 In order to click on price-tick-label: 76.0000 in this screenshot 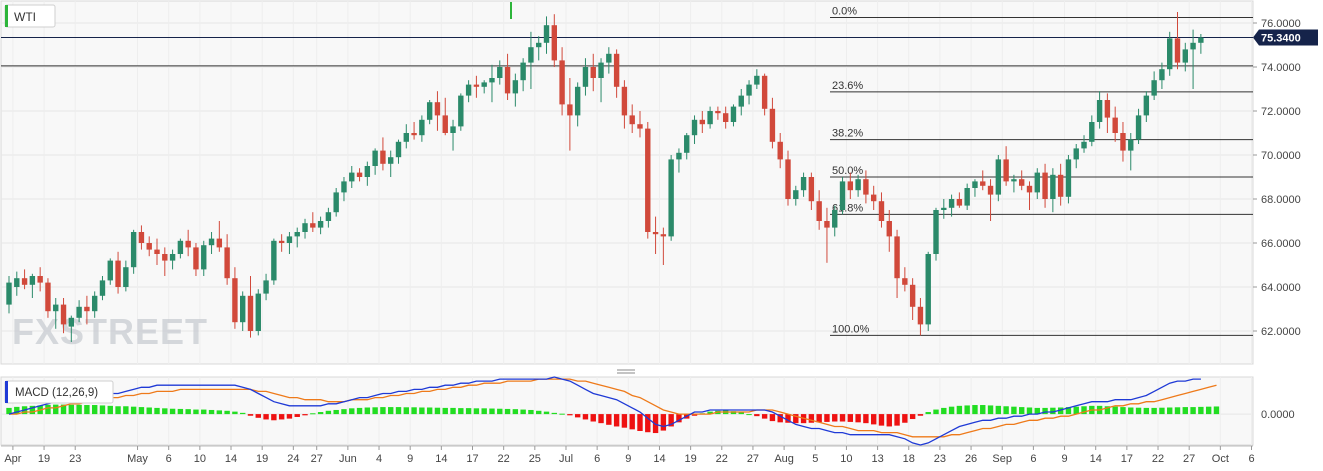, I will do `click(1281, 24)`.